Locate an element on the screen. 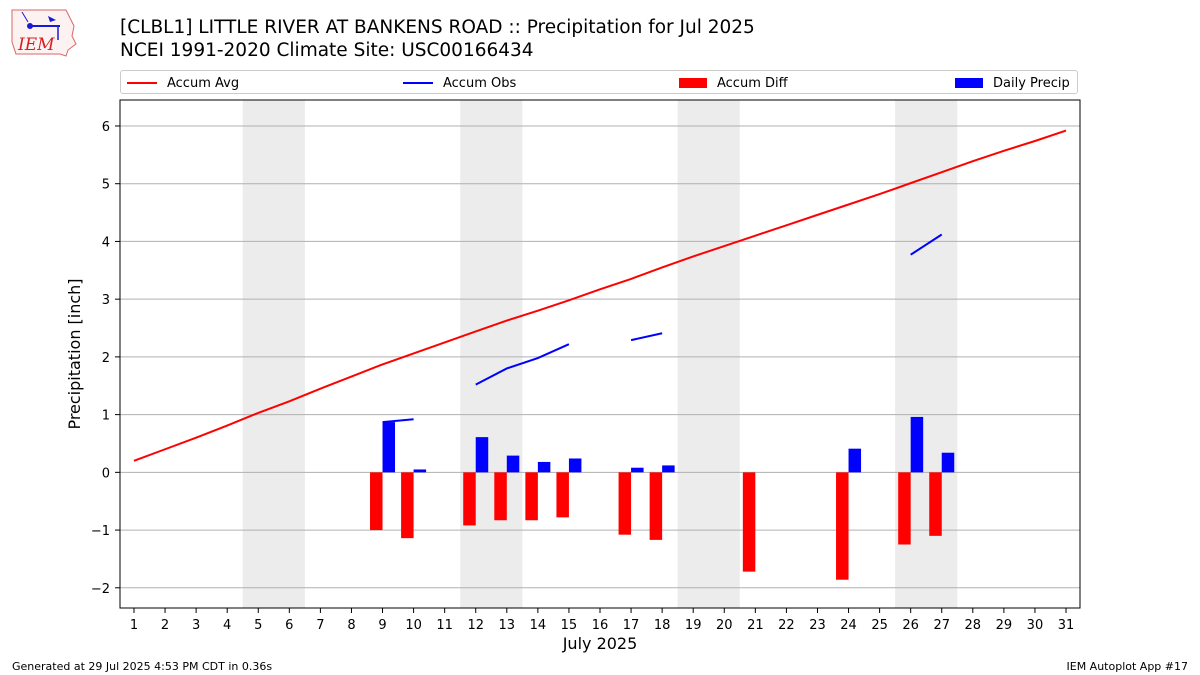 The image size is (1200, 675). legend-item-accum-obs: Accum Obs is located at coordinates (459, 83).